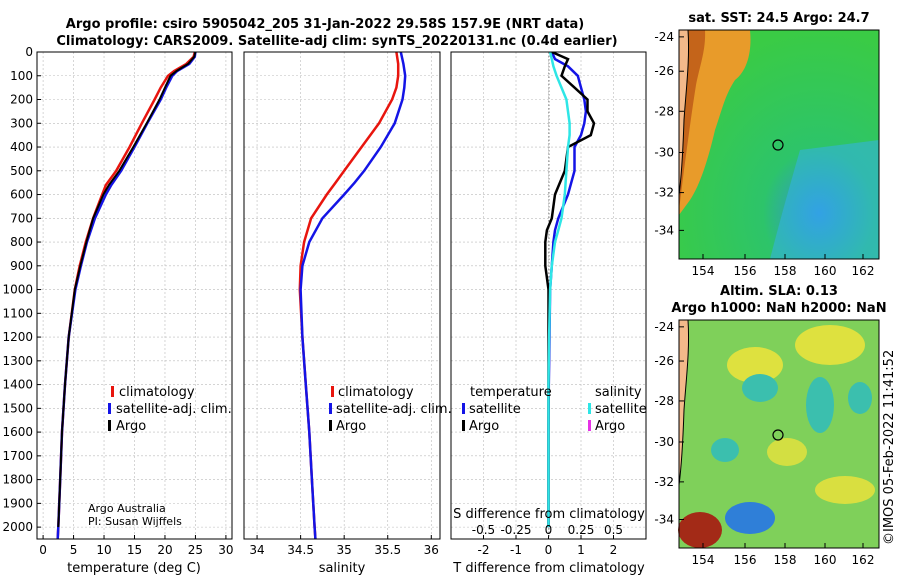 The height and width of the screenshot is (580, 900). Describe the element at coordinates (127, 290) in the screenshot. I see `series-line-argo` at that location.